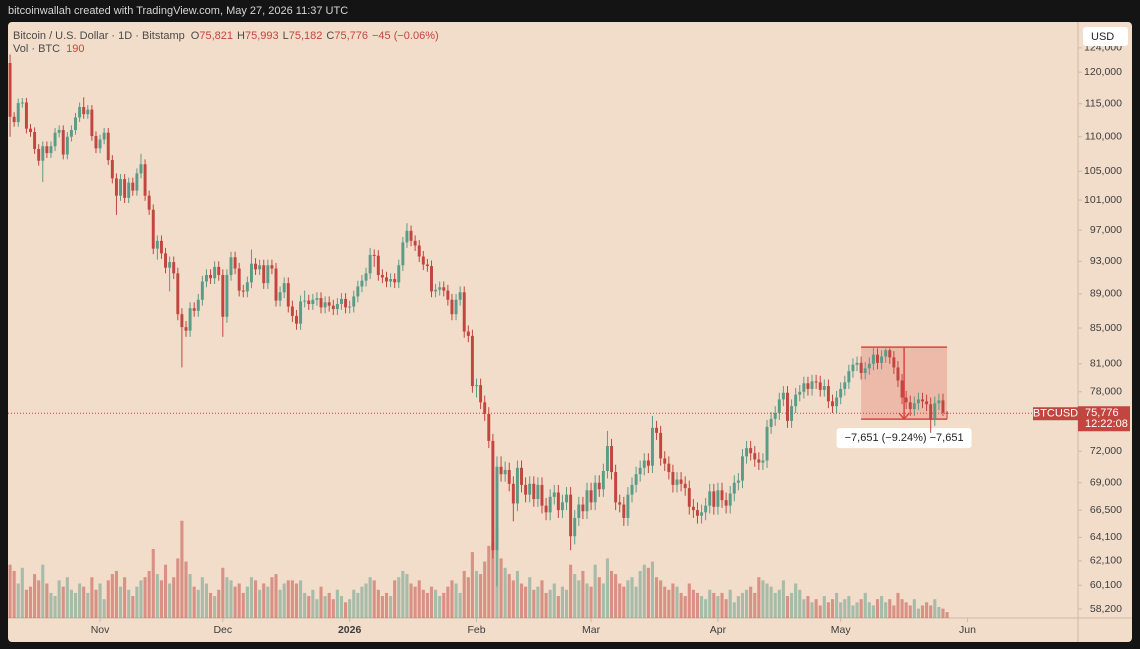 Image resolution: width=1140 pixels, height=649 pixels. Describe the element at coordinates (405, 36) in the screenshot. I see `price-change: −45 (−0.06%)` at that location.